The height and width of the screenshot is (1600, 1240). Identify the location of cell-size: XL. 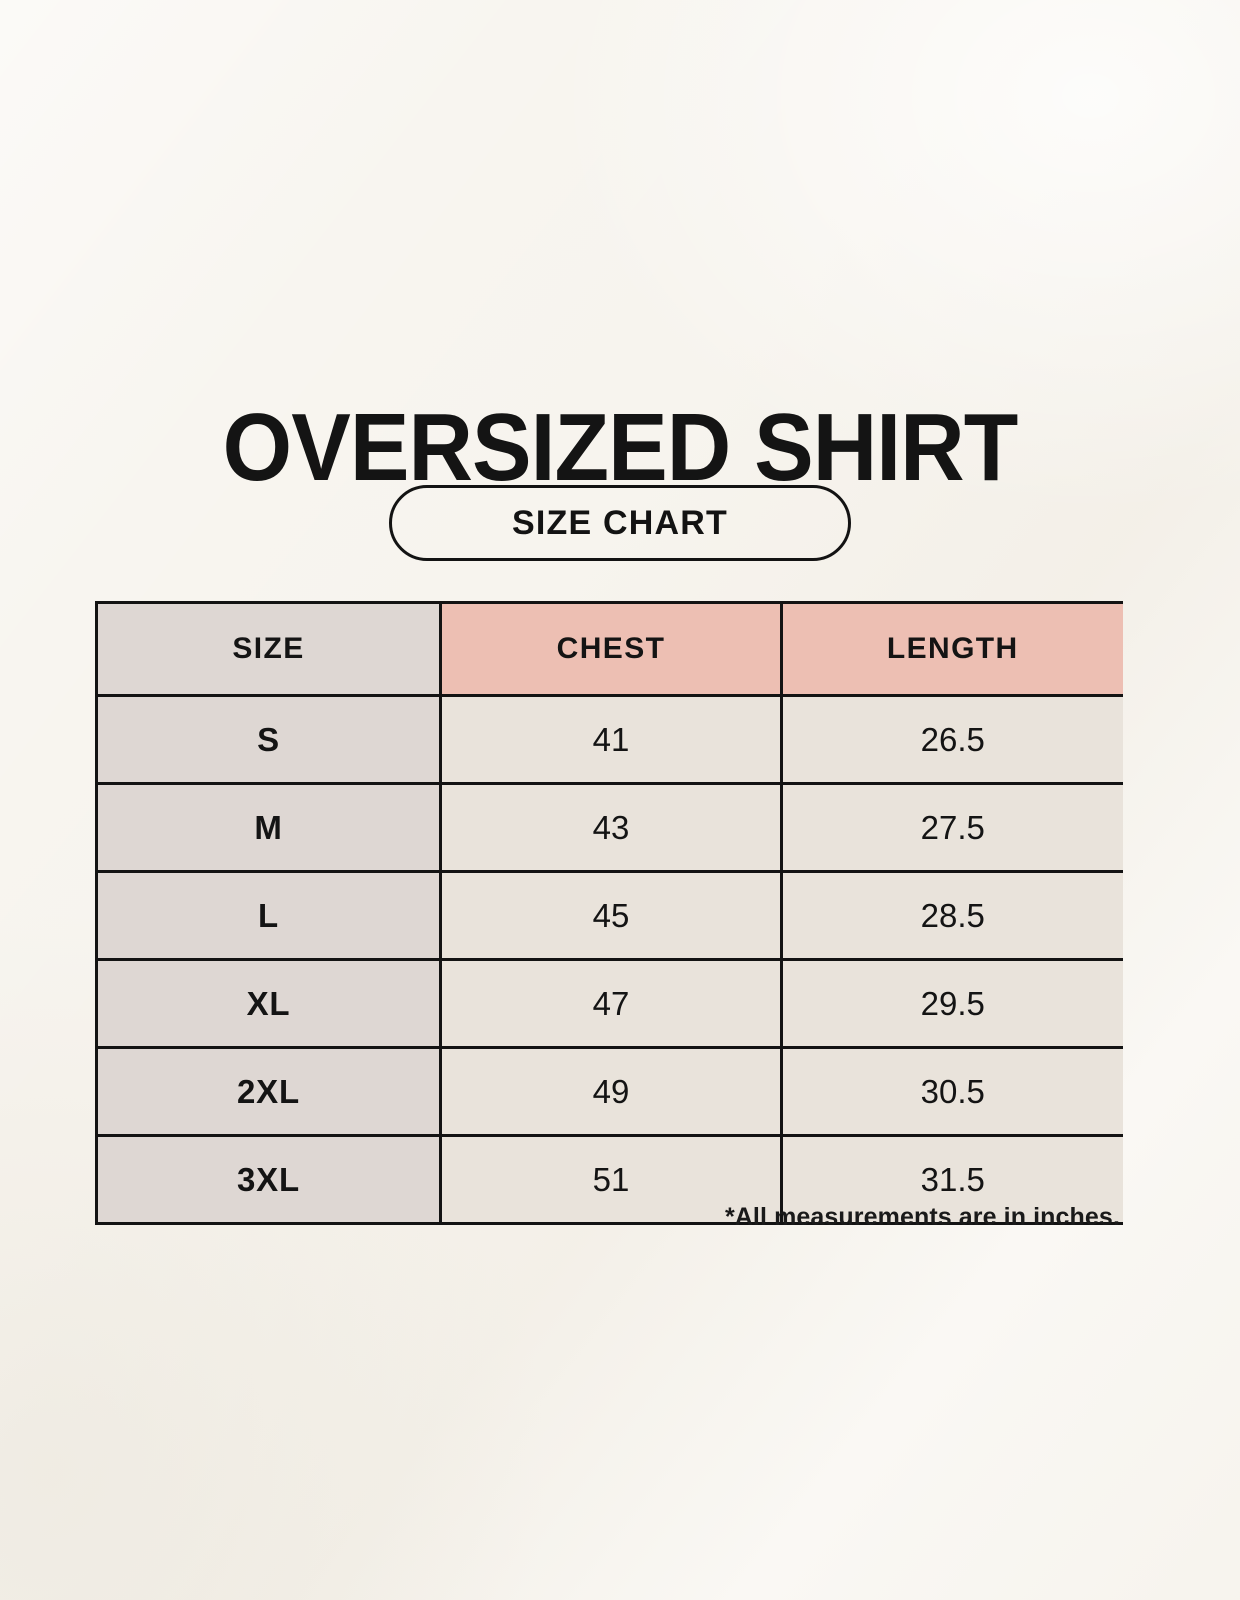
(268, 1003).